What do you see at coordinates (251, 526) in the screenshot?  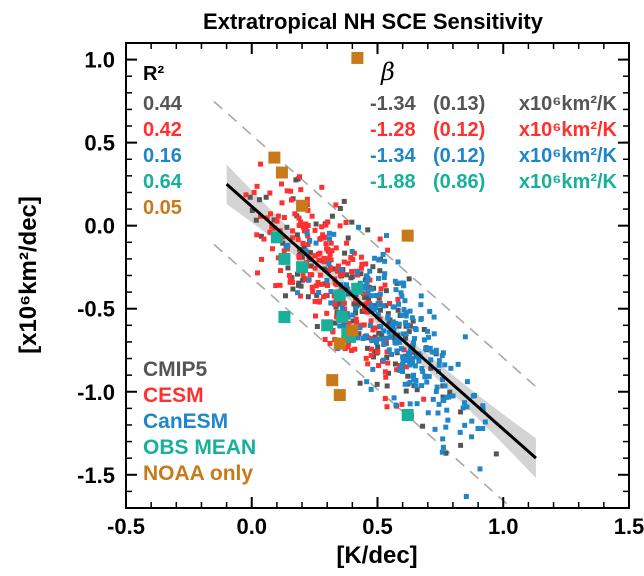 I see `x-tick-label: 0.0` at bounding box center [251, 526].